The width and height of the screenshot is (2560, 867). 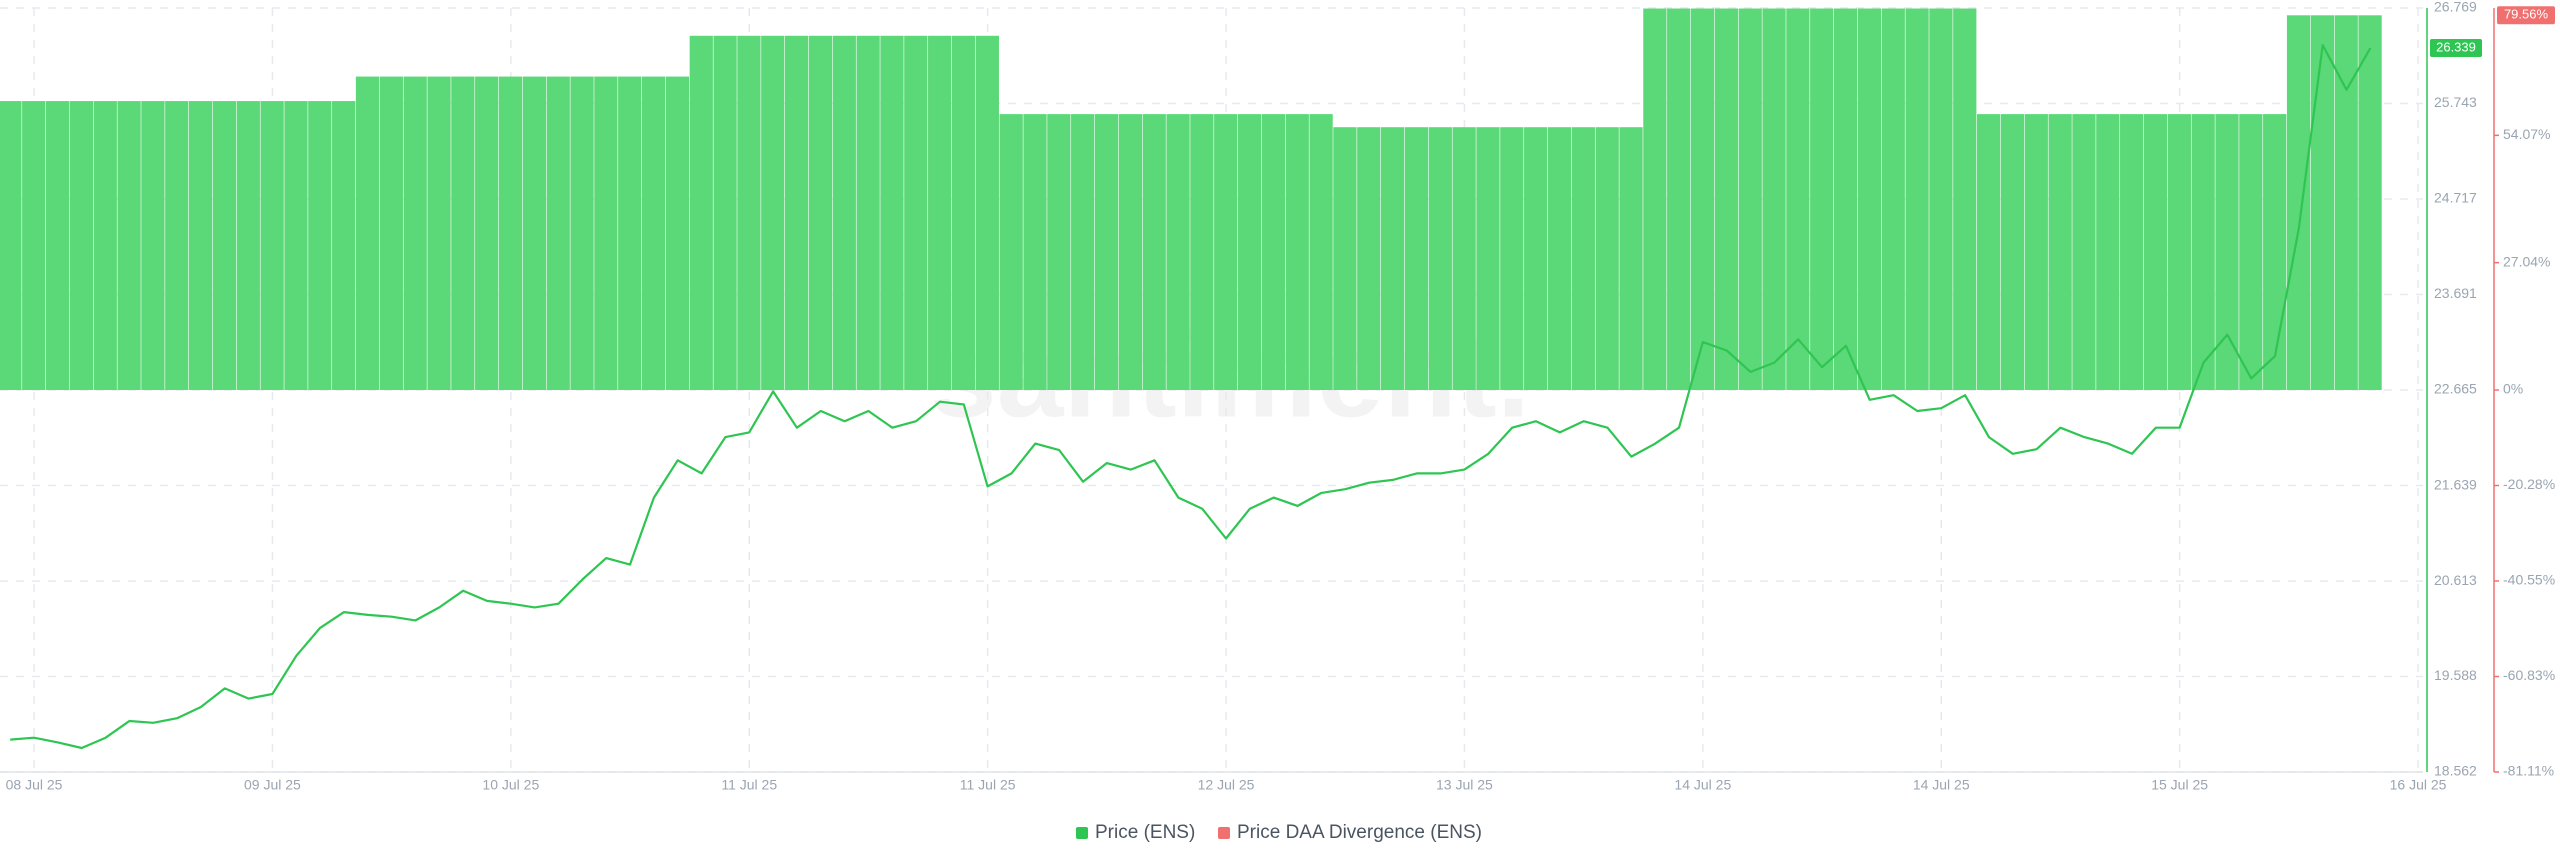 I want to click on y-tick-label: 22.665, so click(x=2455, y=389).